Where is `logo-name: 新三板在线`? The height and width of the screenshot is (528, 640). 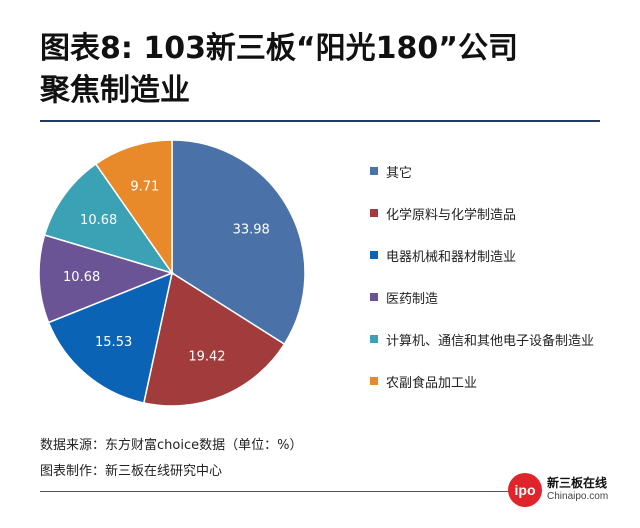
logo-name: 新三板在线 is located at coordinates (577, 483).